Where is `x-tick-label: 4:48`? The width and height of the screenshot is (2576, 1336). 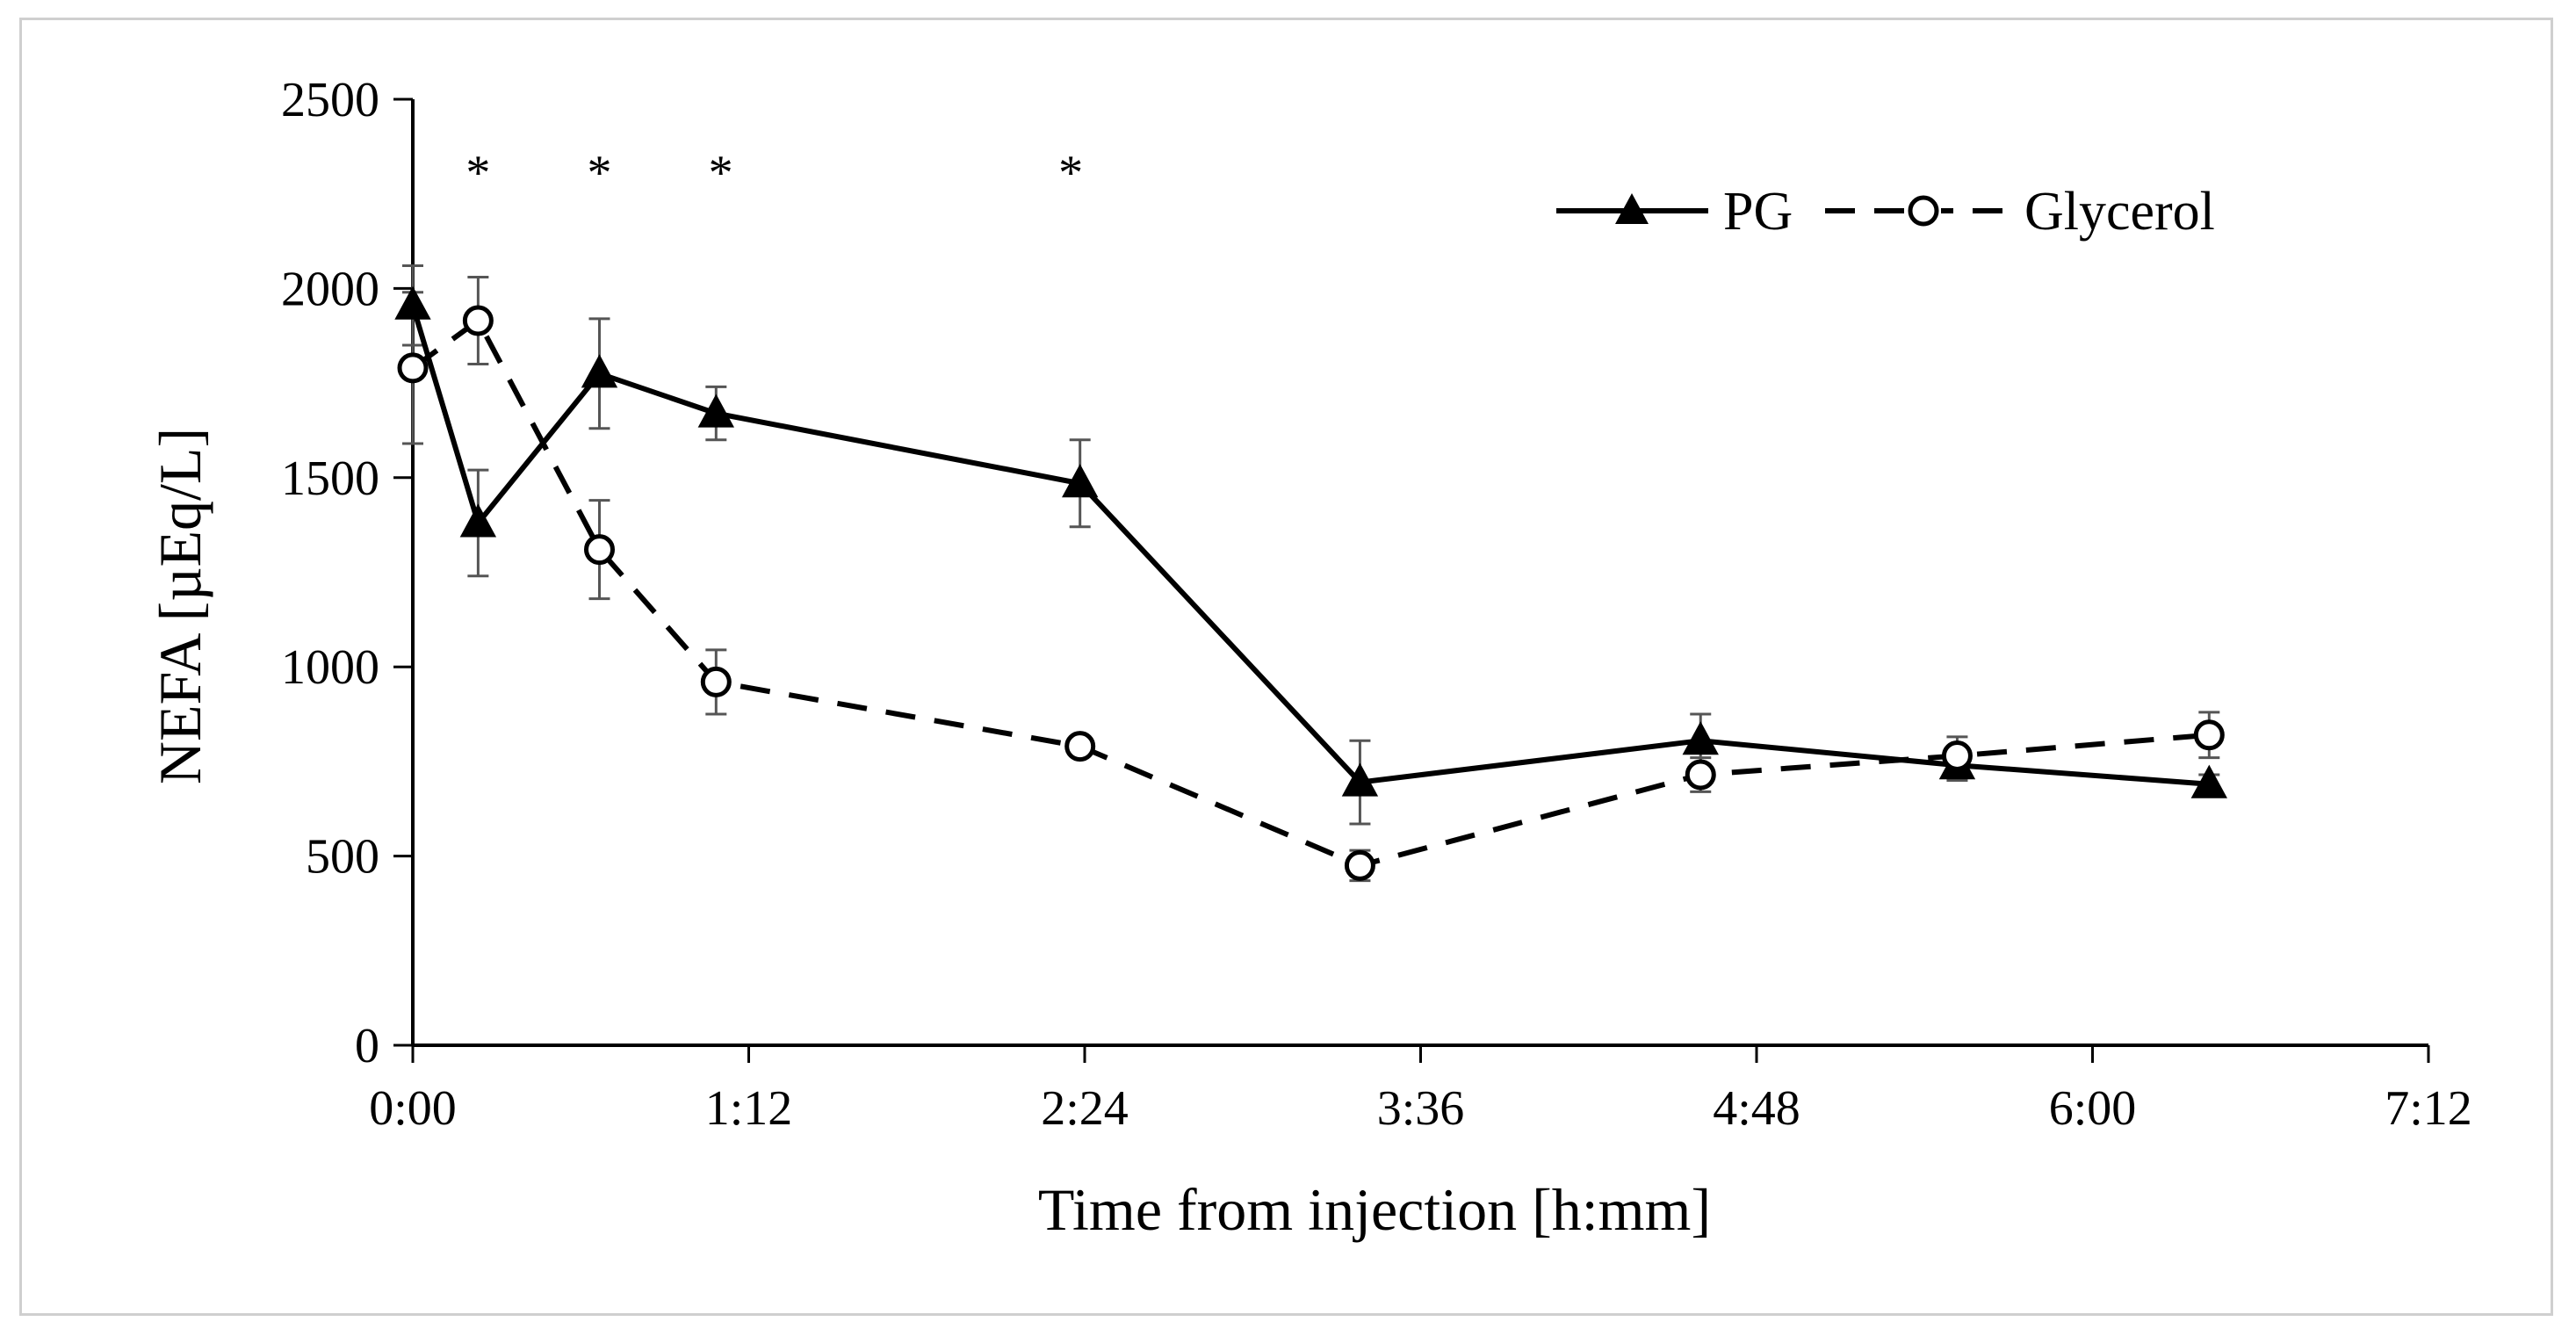 x-tick-label: 4:48 is located at coordinates (1756, 1109).